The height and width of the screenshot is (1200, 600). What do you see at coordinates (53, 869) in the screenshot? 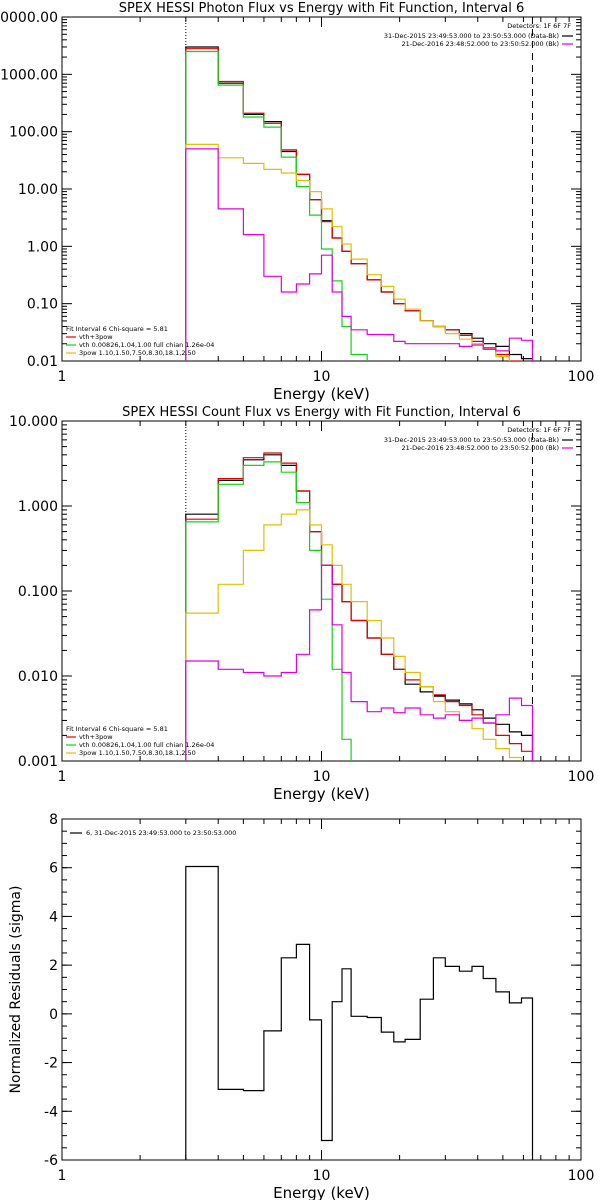
I see `y-tick-label: 6` at bounding box center [53, 869].